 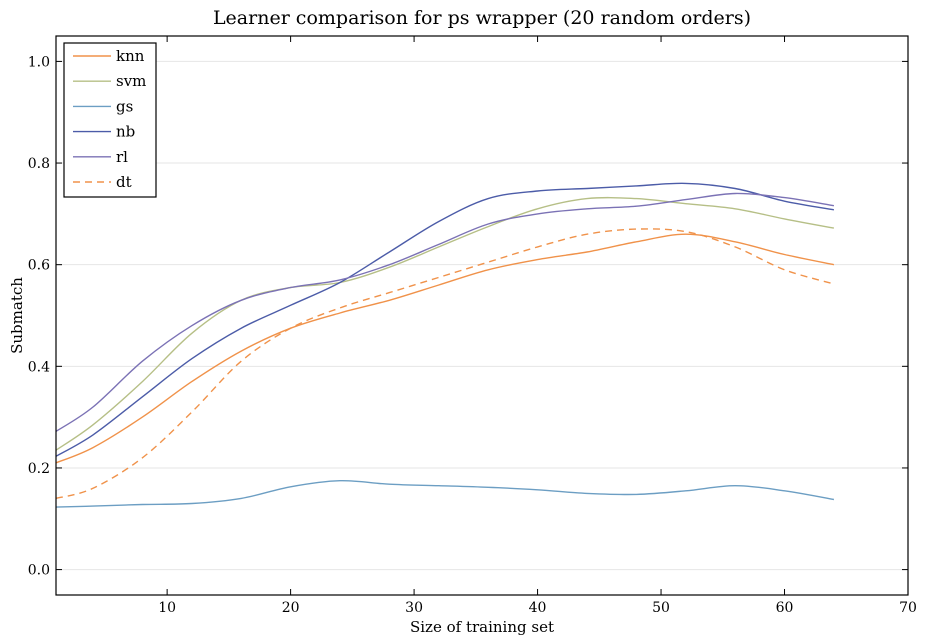 I want to click on legend-label-nb: nb, so click(x=125, y=132).